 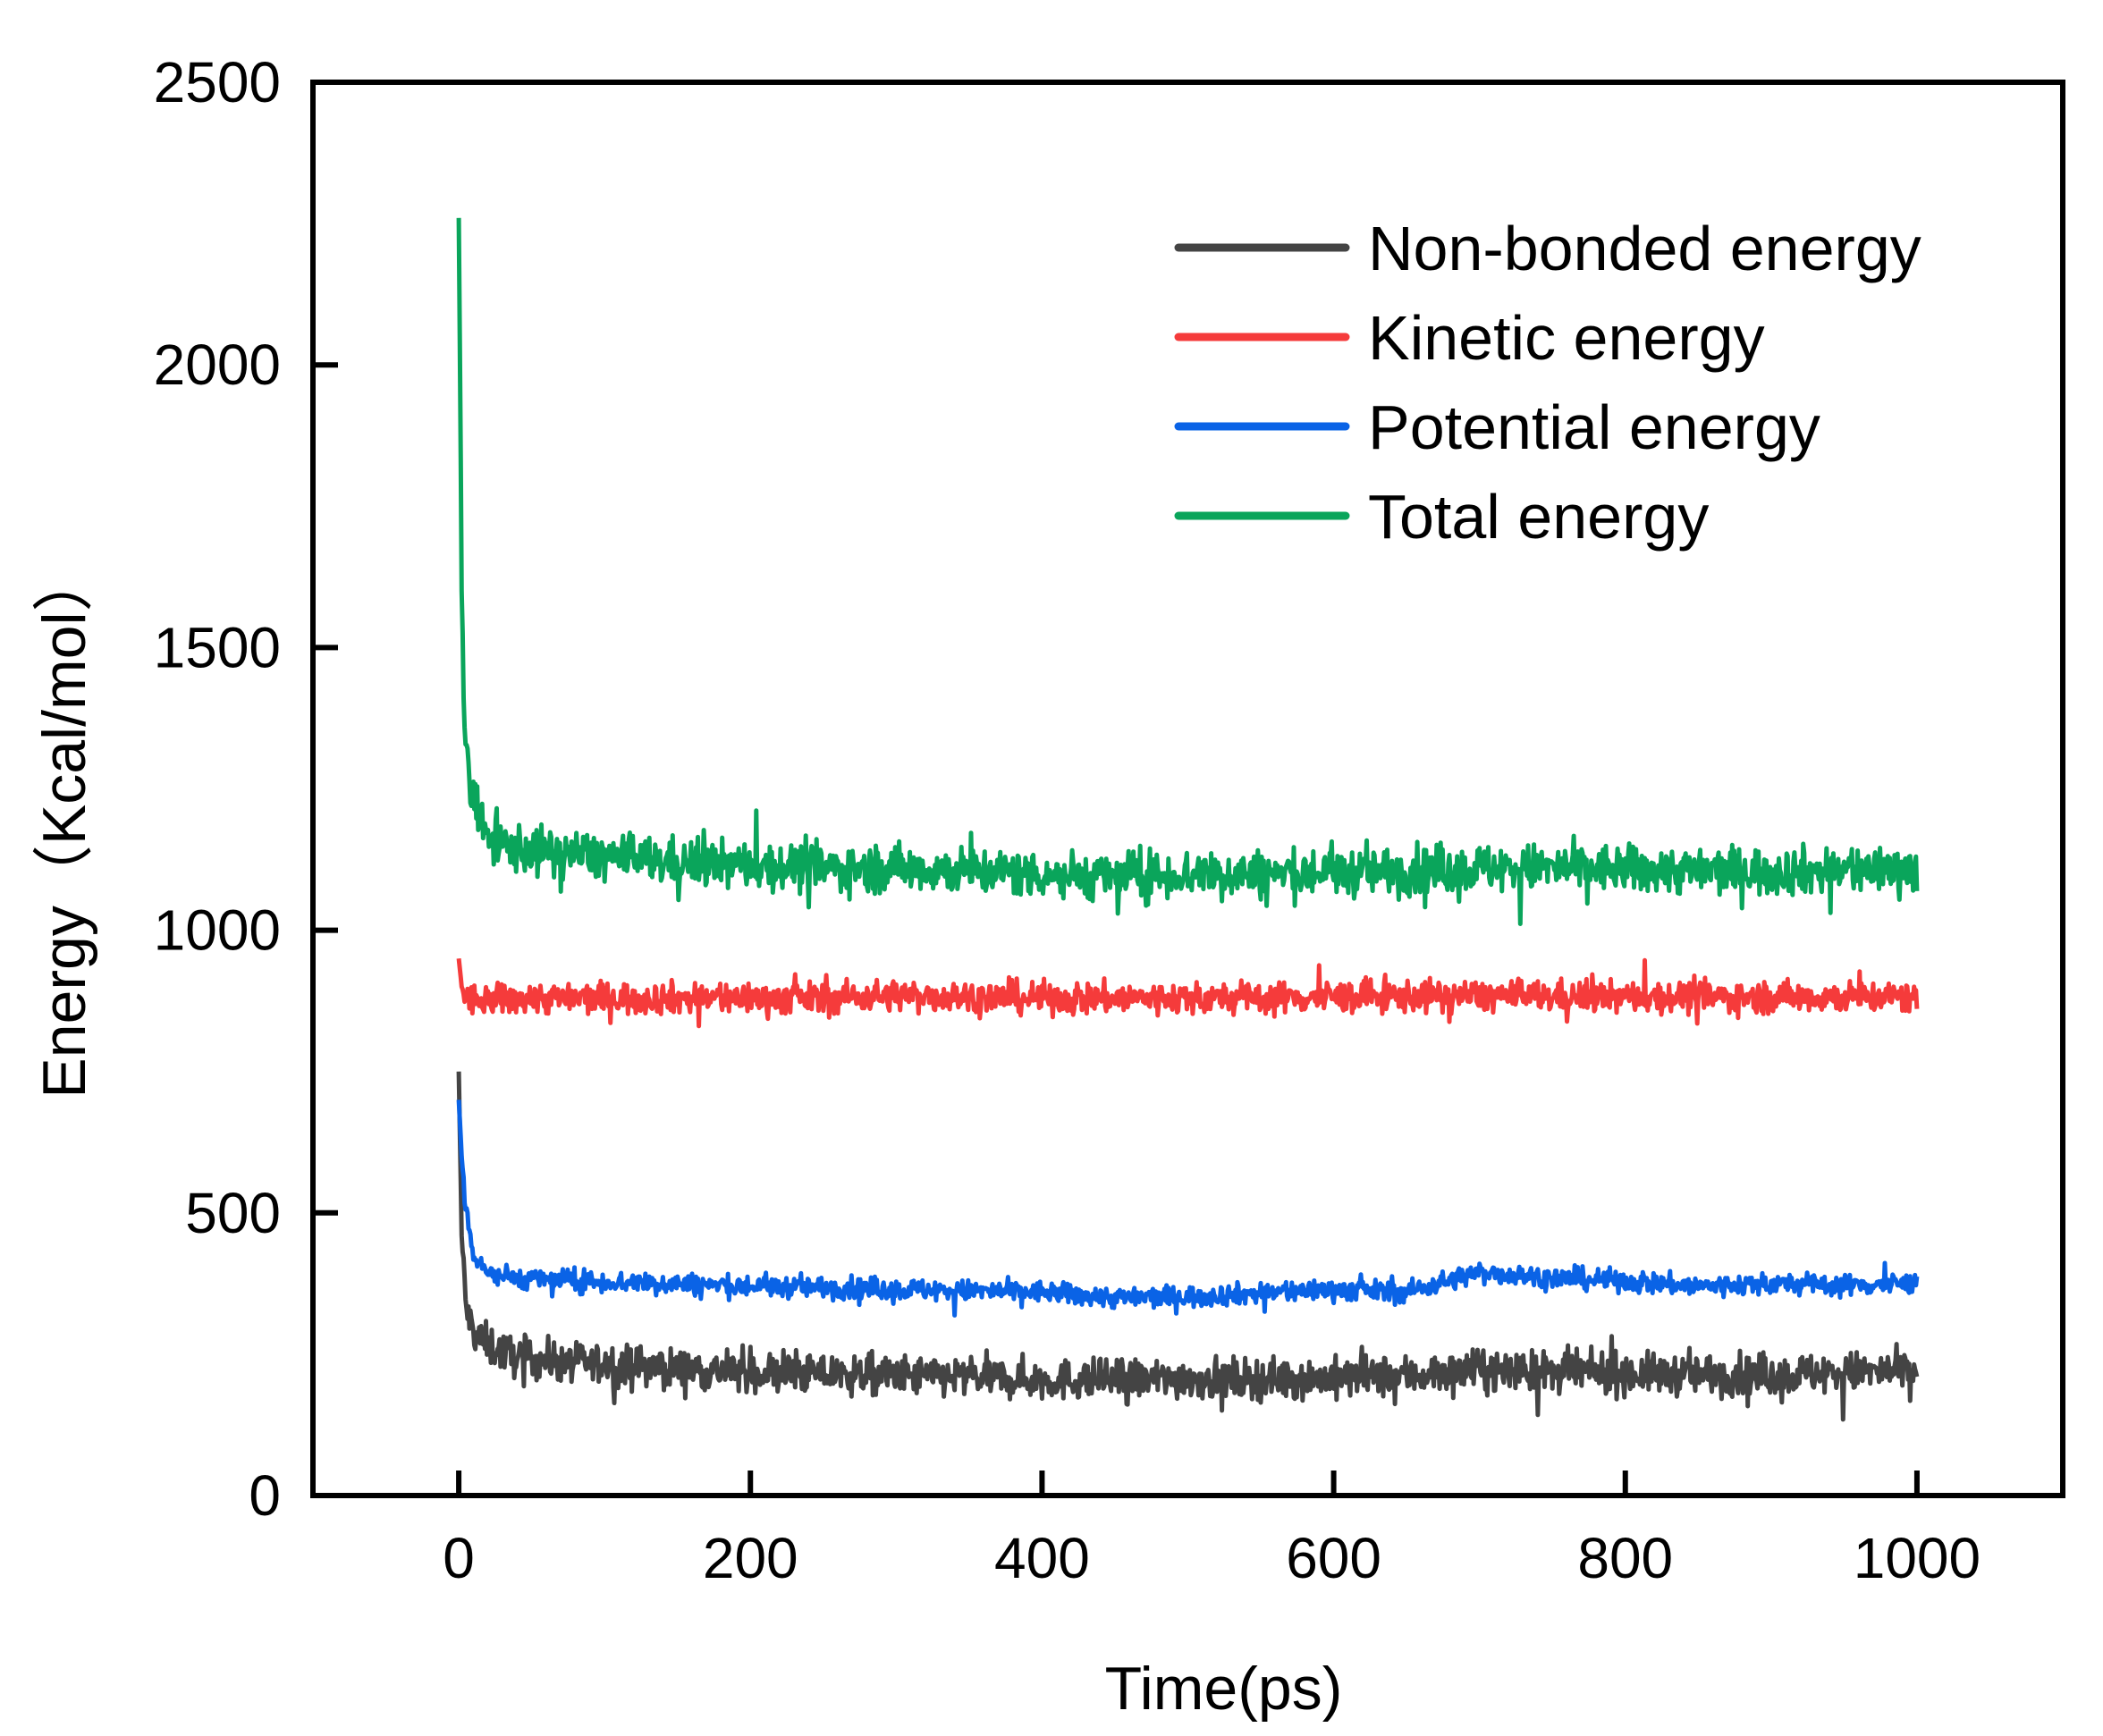 I want to click on y-axis-title: Energy（Kcal/mol）, so click(x=64, y=824).